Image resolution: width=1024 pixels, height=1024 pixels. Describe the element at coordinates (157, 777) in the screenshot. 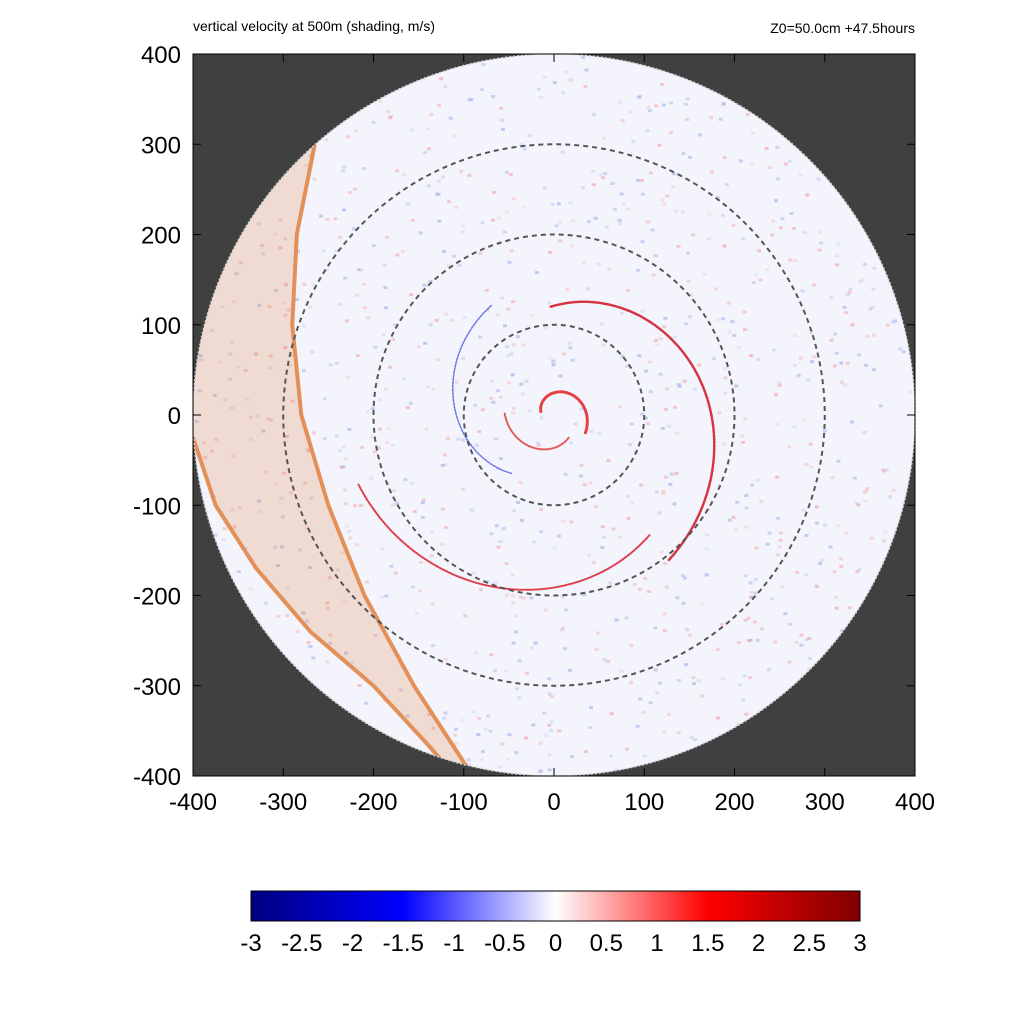

I see `y-tick-label: -400` at that location.